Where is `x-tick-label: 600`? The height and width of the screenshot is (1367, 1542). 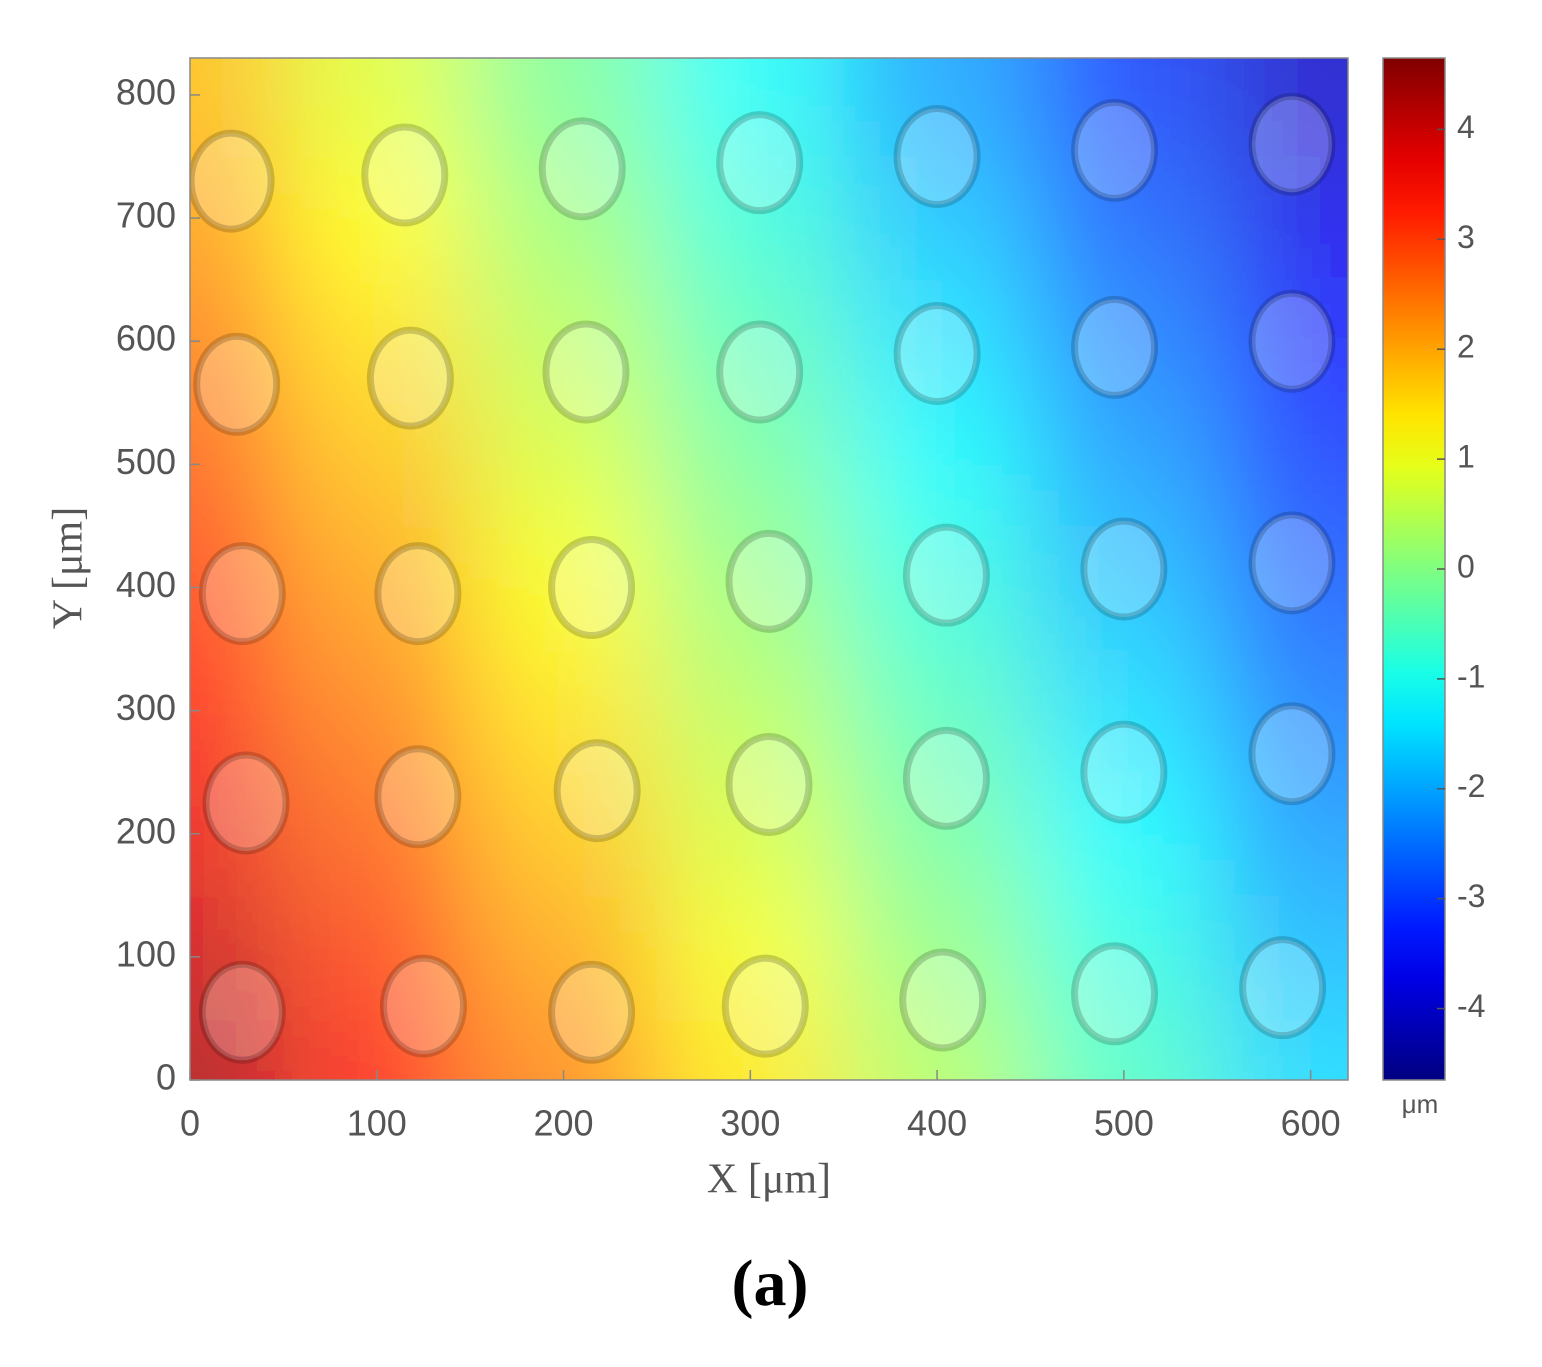
x-tick-label: 600 is located at coordinates (1311, 1123).